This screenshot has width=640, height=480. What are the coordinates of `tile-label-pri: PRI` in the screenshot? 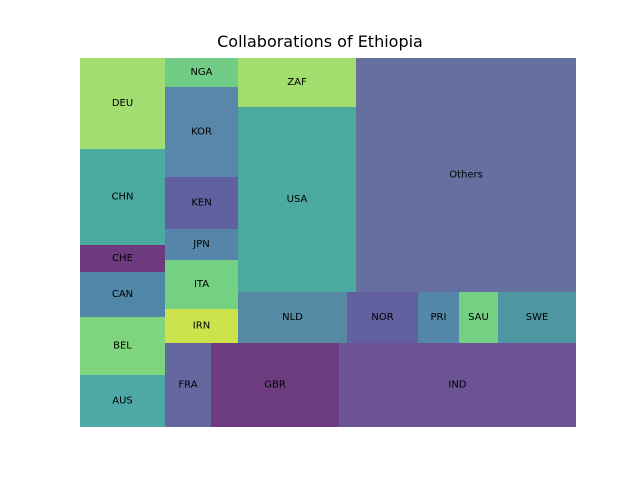 It's located at (439, 317).